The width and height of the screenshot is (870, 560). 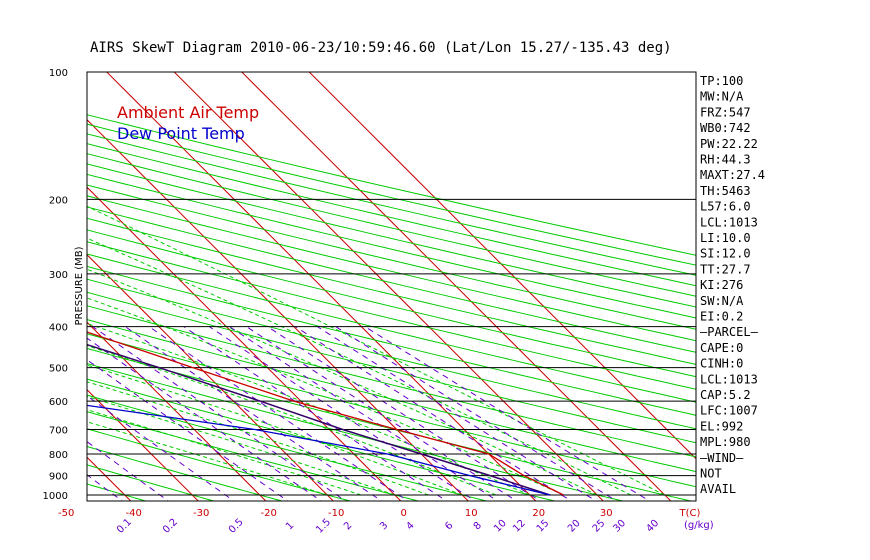 What do you see at coordinates (690, 513) in the screenshot?
I see `x-axis-label: T(C)` at bounding box center [690, 513].